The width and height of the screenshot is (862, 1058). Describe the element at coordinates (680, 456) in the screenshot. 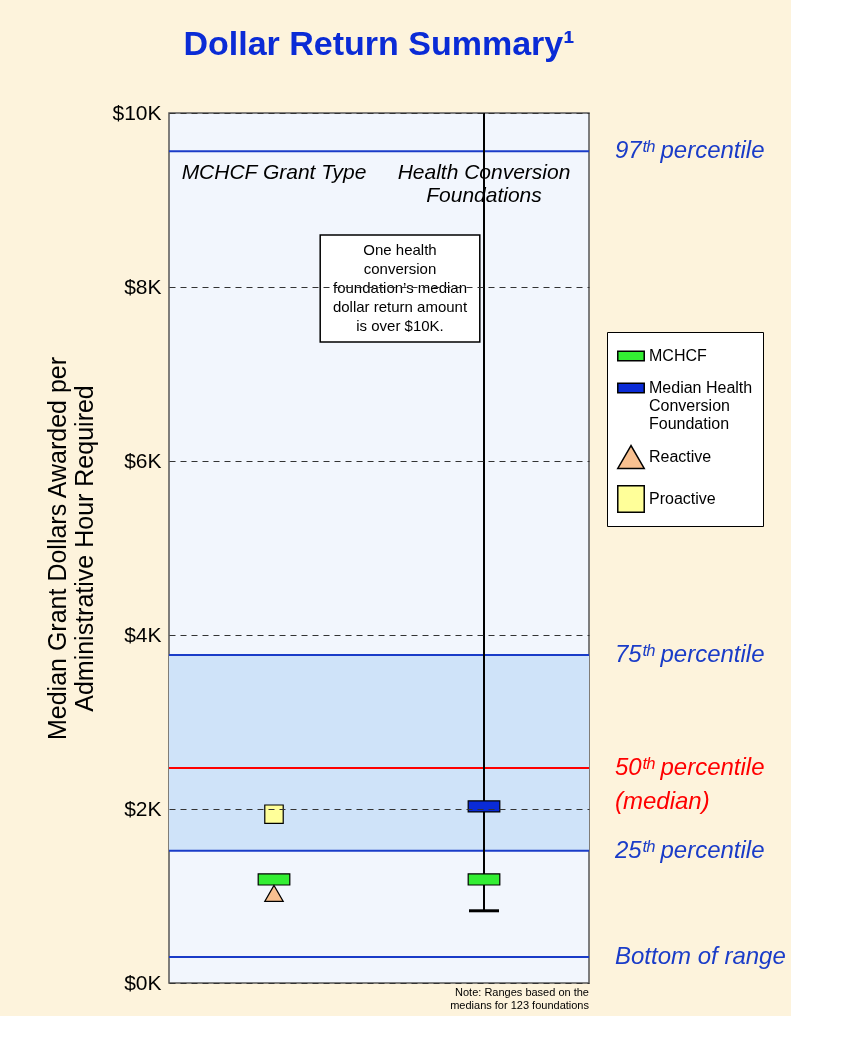

I see `legend-label: Reactive` at that location.